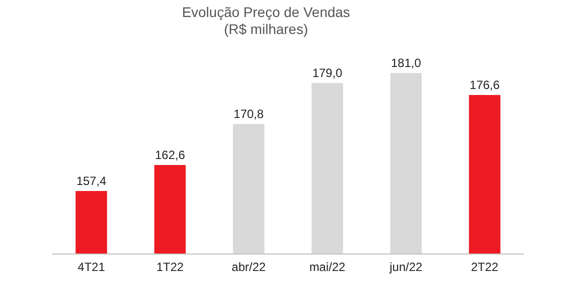 The image size is (576, 290). I want to click on data-label: 179,0, so click(327, 73).